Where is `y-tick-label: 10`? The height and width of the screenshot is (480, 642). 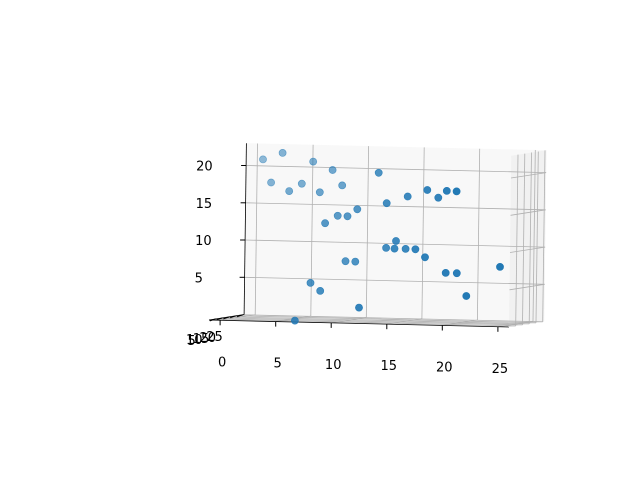
y-tick-label: 10 is located at coordinates (194, 340).